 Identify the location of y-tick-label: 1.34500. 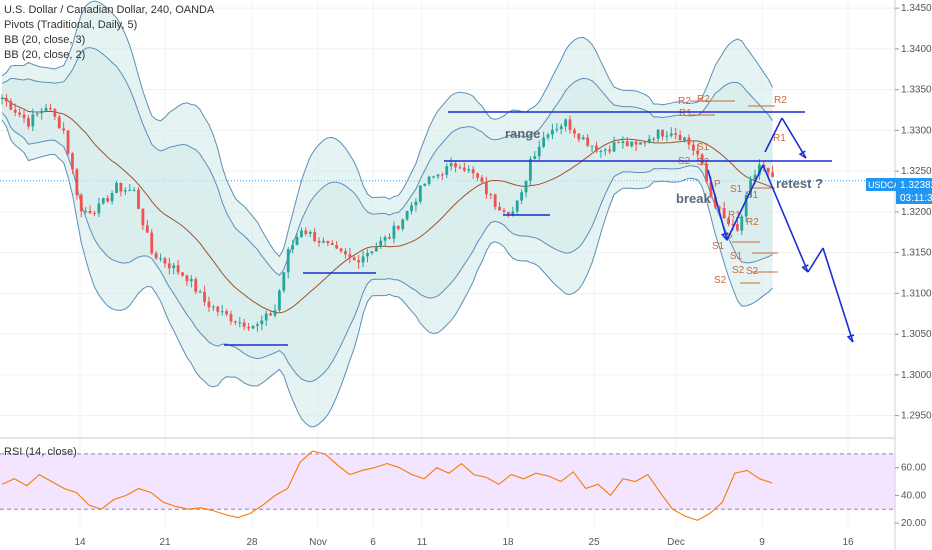
(916, 8).